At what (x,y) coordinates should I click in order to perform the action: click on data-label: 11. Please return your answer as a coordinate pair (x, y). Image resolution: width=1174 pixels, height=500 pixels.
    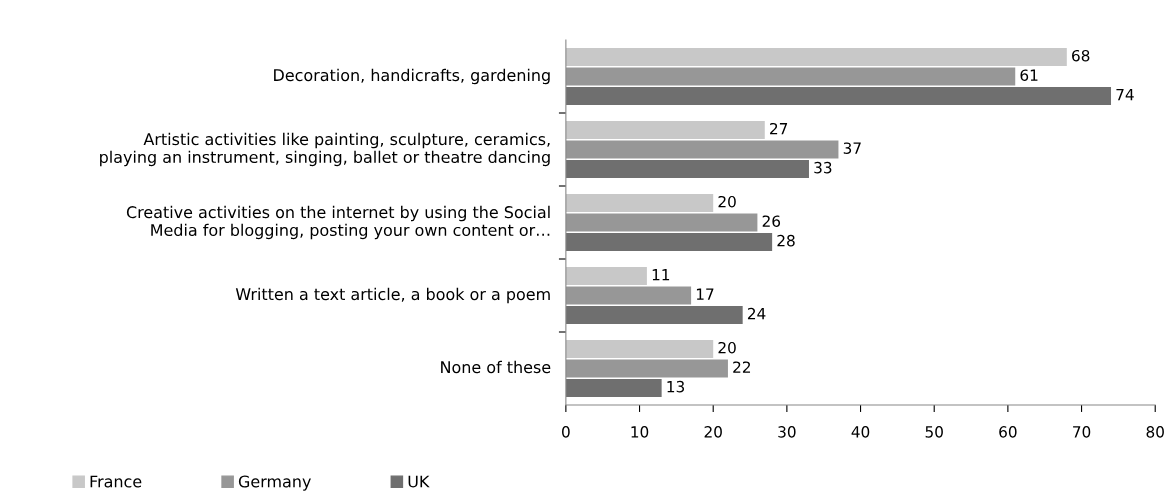
    Looking at the image, I should click on (661, 275).